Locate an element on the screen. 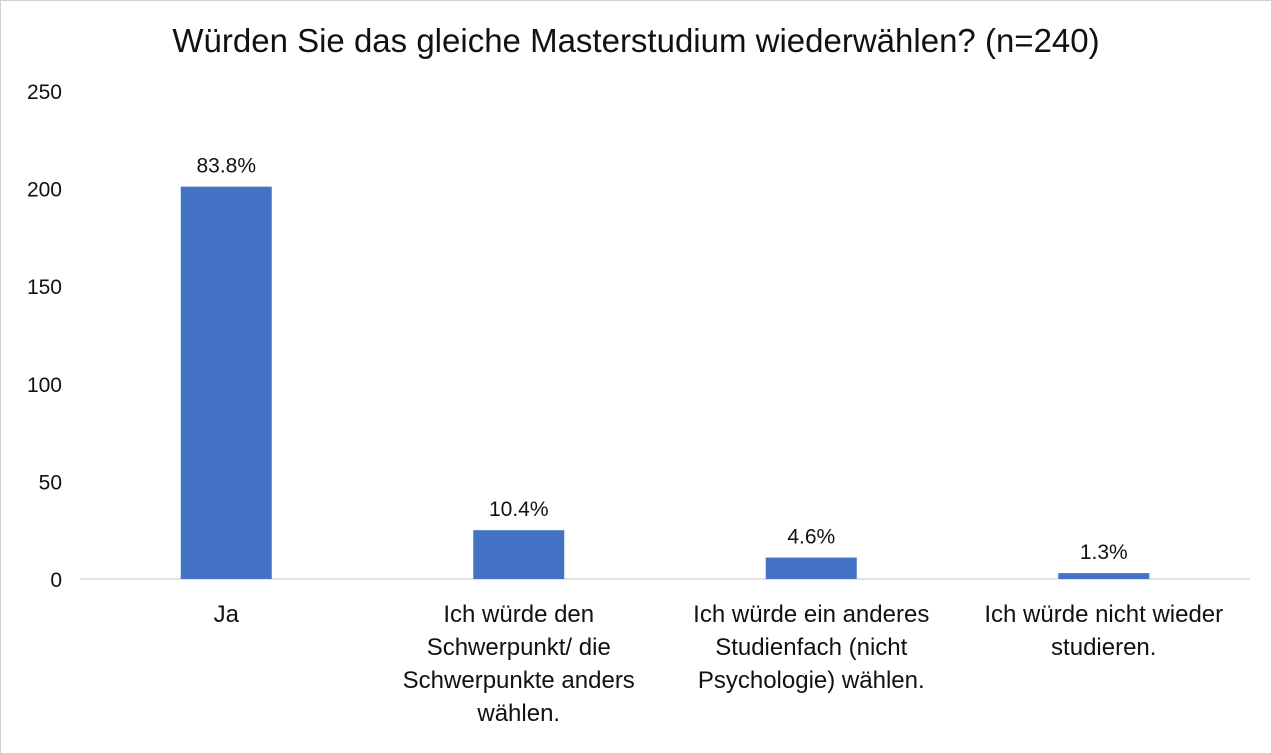  x-tick-label: Ja is located at coordinates (226, 614).